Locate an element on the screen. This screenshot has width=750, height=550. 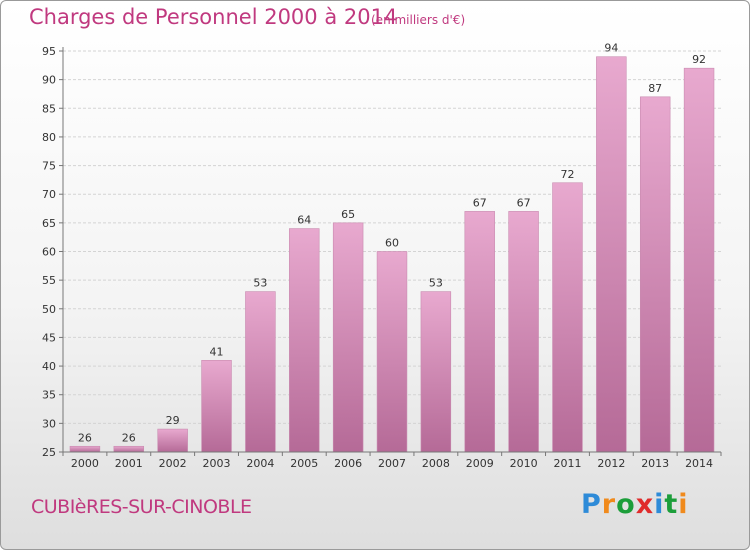
y-tick-label: 80 is located at coordinates (49, 137).